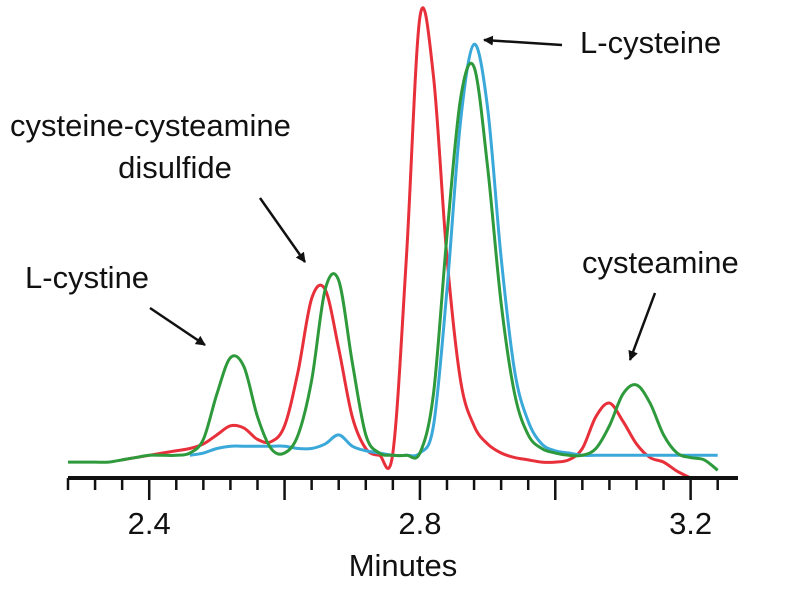 This screenshot has height=595, width=800. I want to click on annotation: cysteamine, so click(660, 262).